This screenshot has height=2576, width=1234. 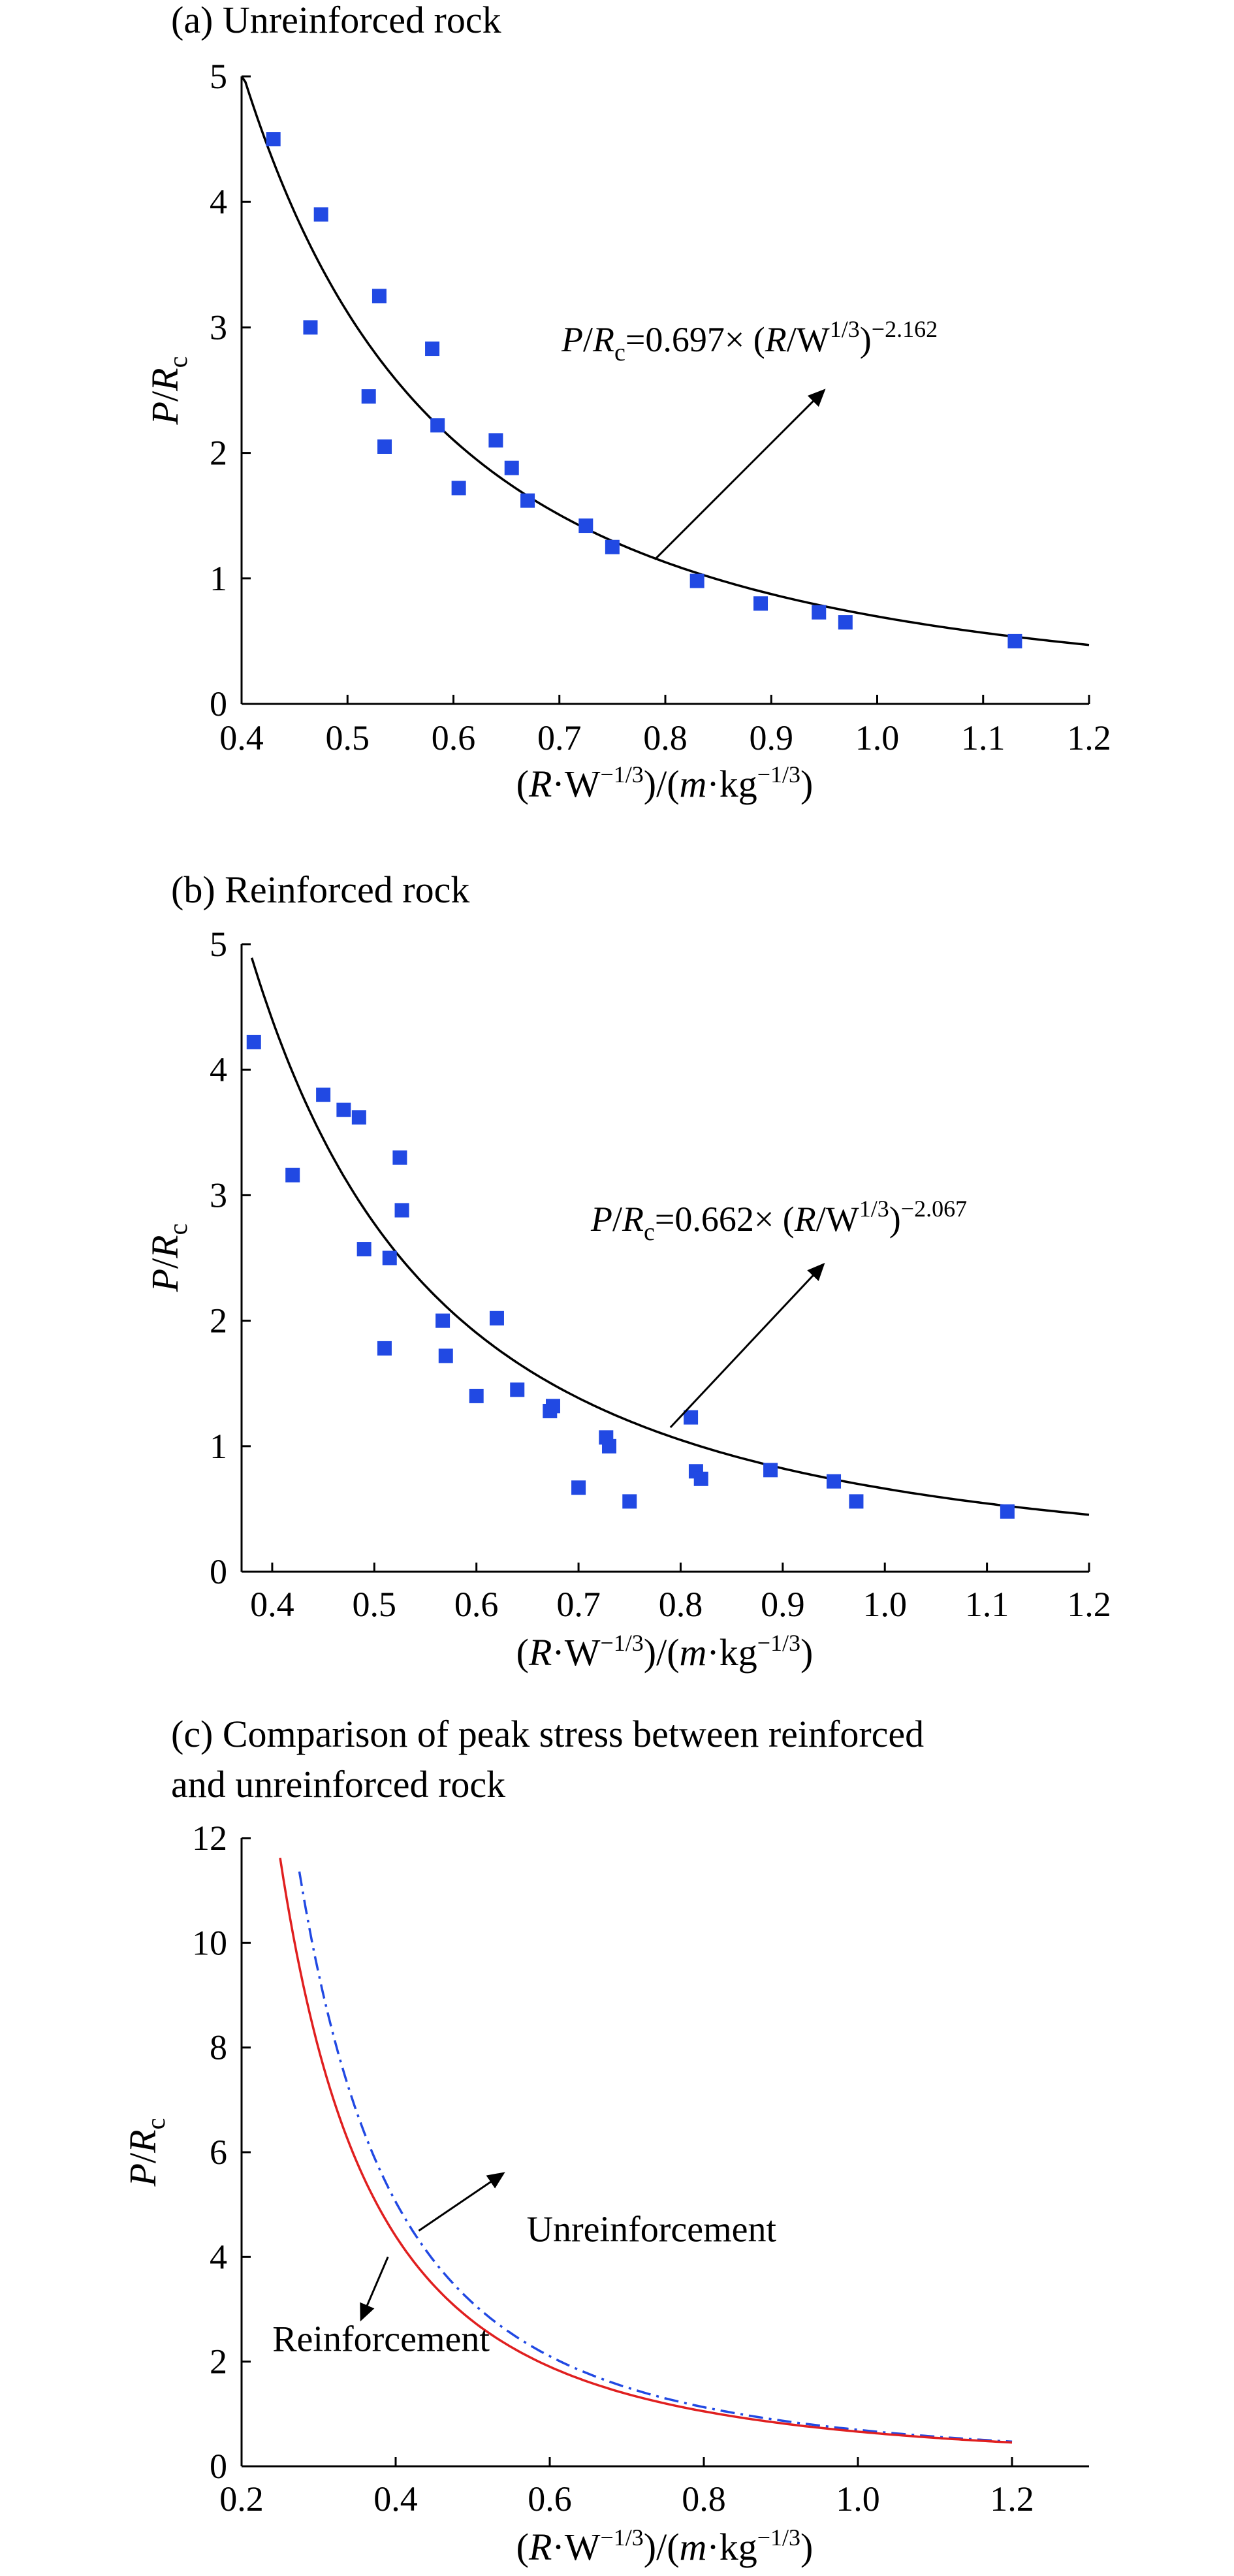 What do you see at coordinates (778, 1221) in the screenshot?
I see `fit-equation: P/Rc=0.662× (R/W1/3)−2.067` at bounding box center [778, 1221].